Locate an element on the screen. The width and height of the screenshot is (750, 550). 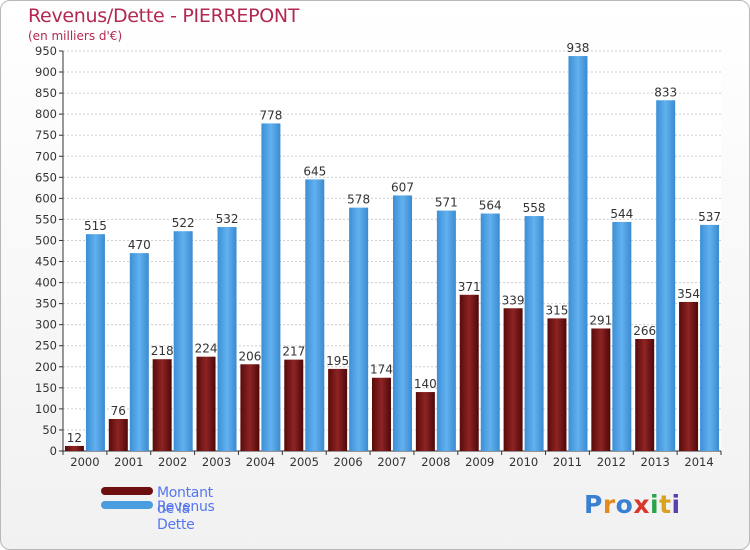
y-tick-label: 950 is located at coordinates (46, 51).